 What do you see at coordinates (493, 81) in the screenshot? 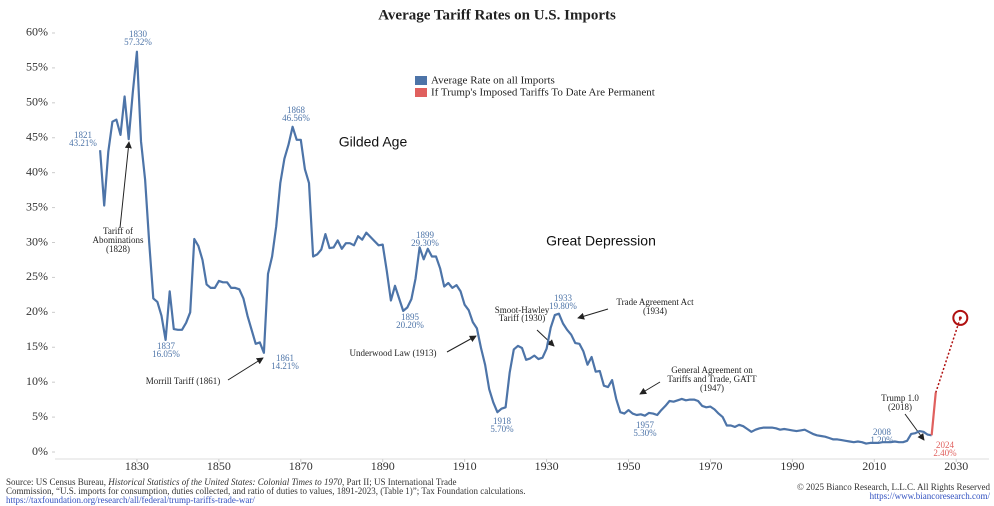
I see `legend-label: Average Rate on all Imports` at bounding box center [493, 81].